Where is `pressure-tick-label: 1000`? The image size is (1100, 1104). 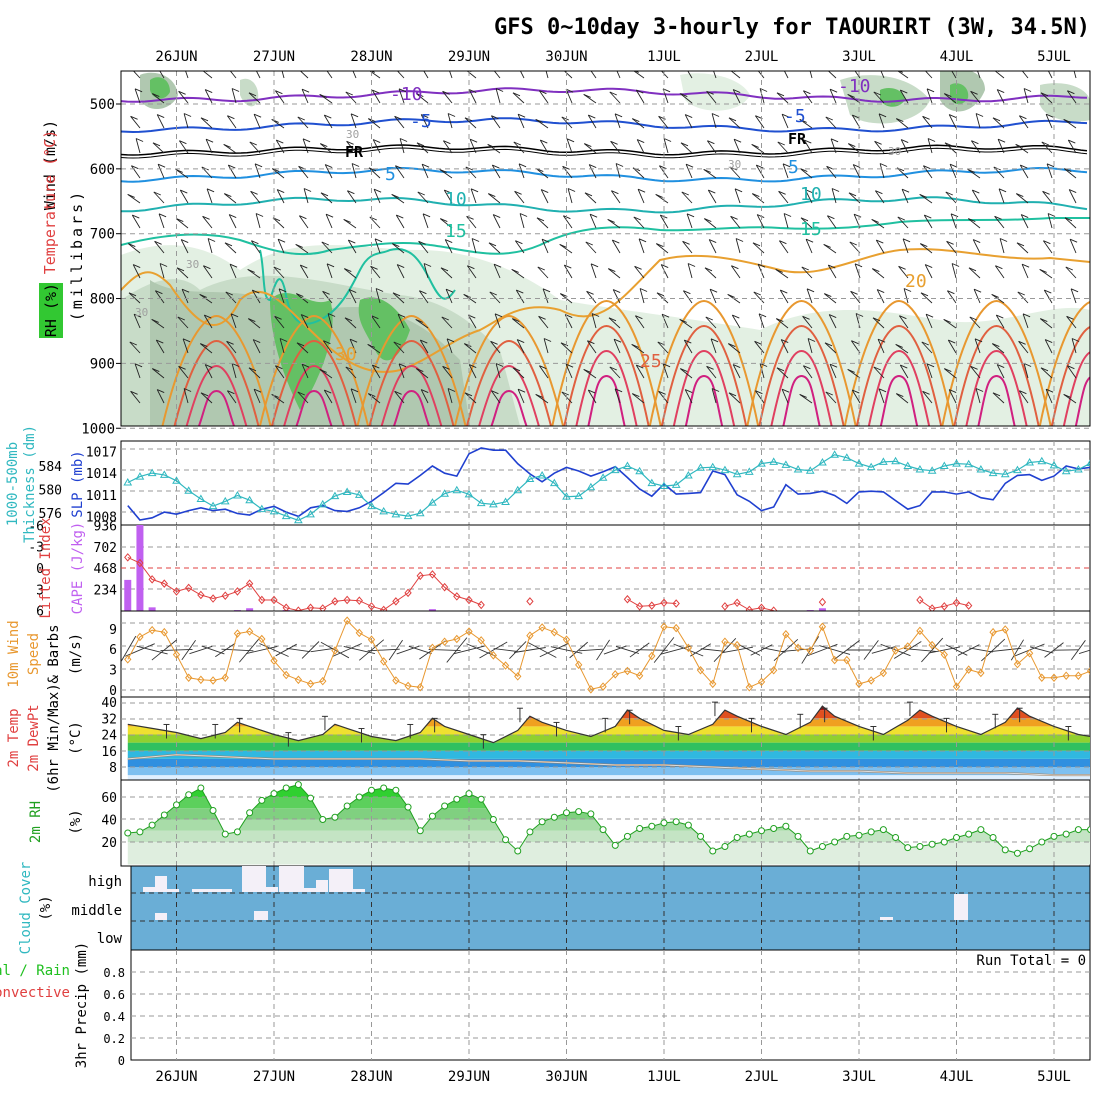
pressure-tick-label: 1000 is located at coordinates (98, 429).